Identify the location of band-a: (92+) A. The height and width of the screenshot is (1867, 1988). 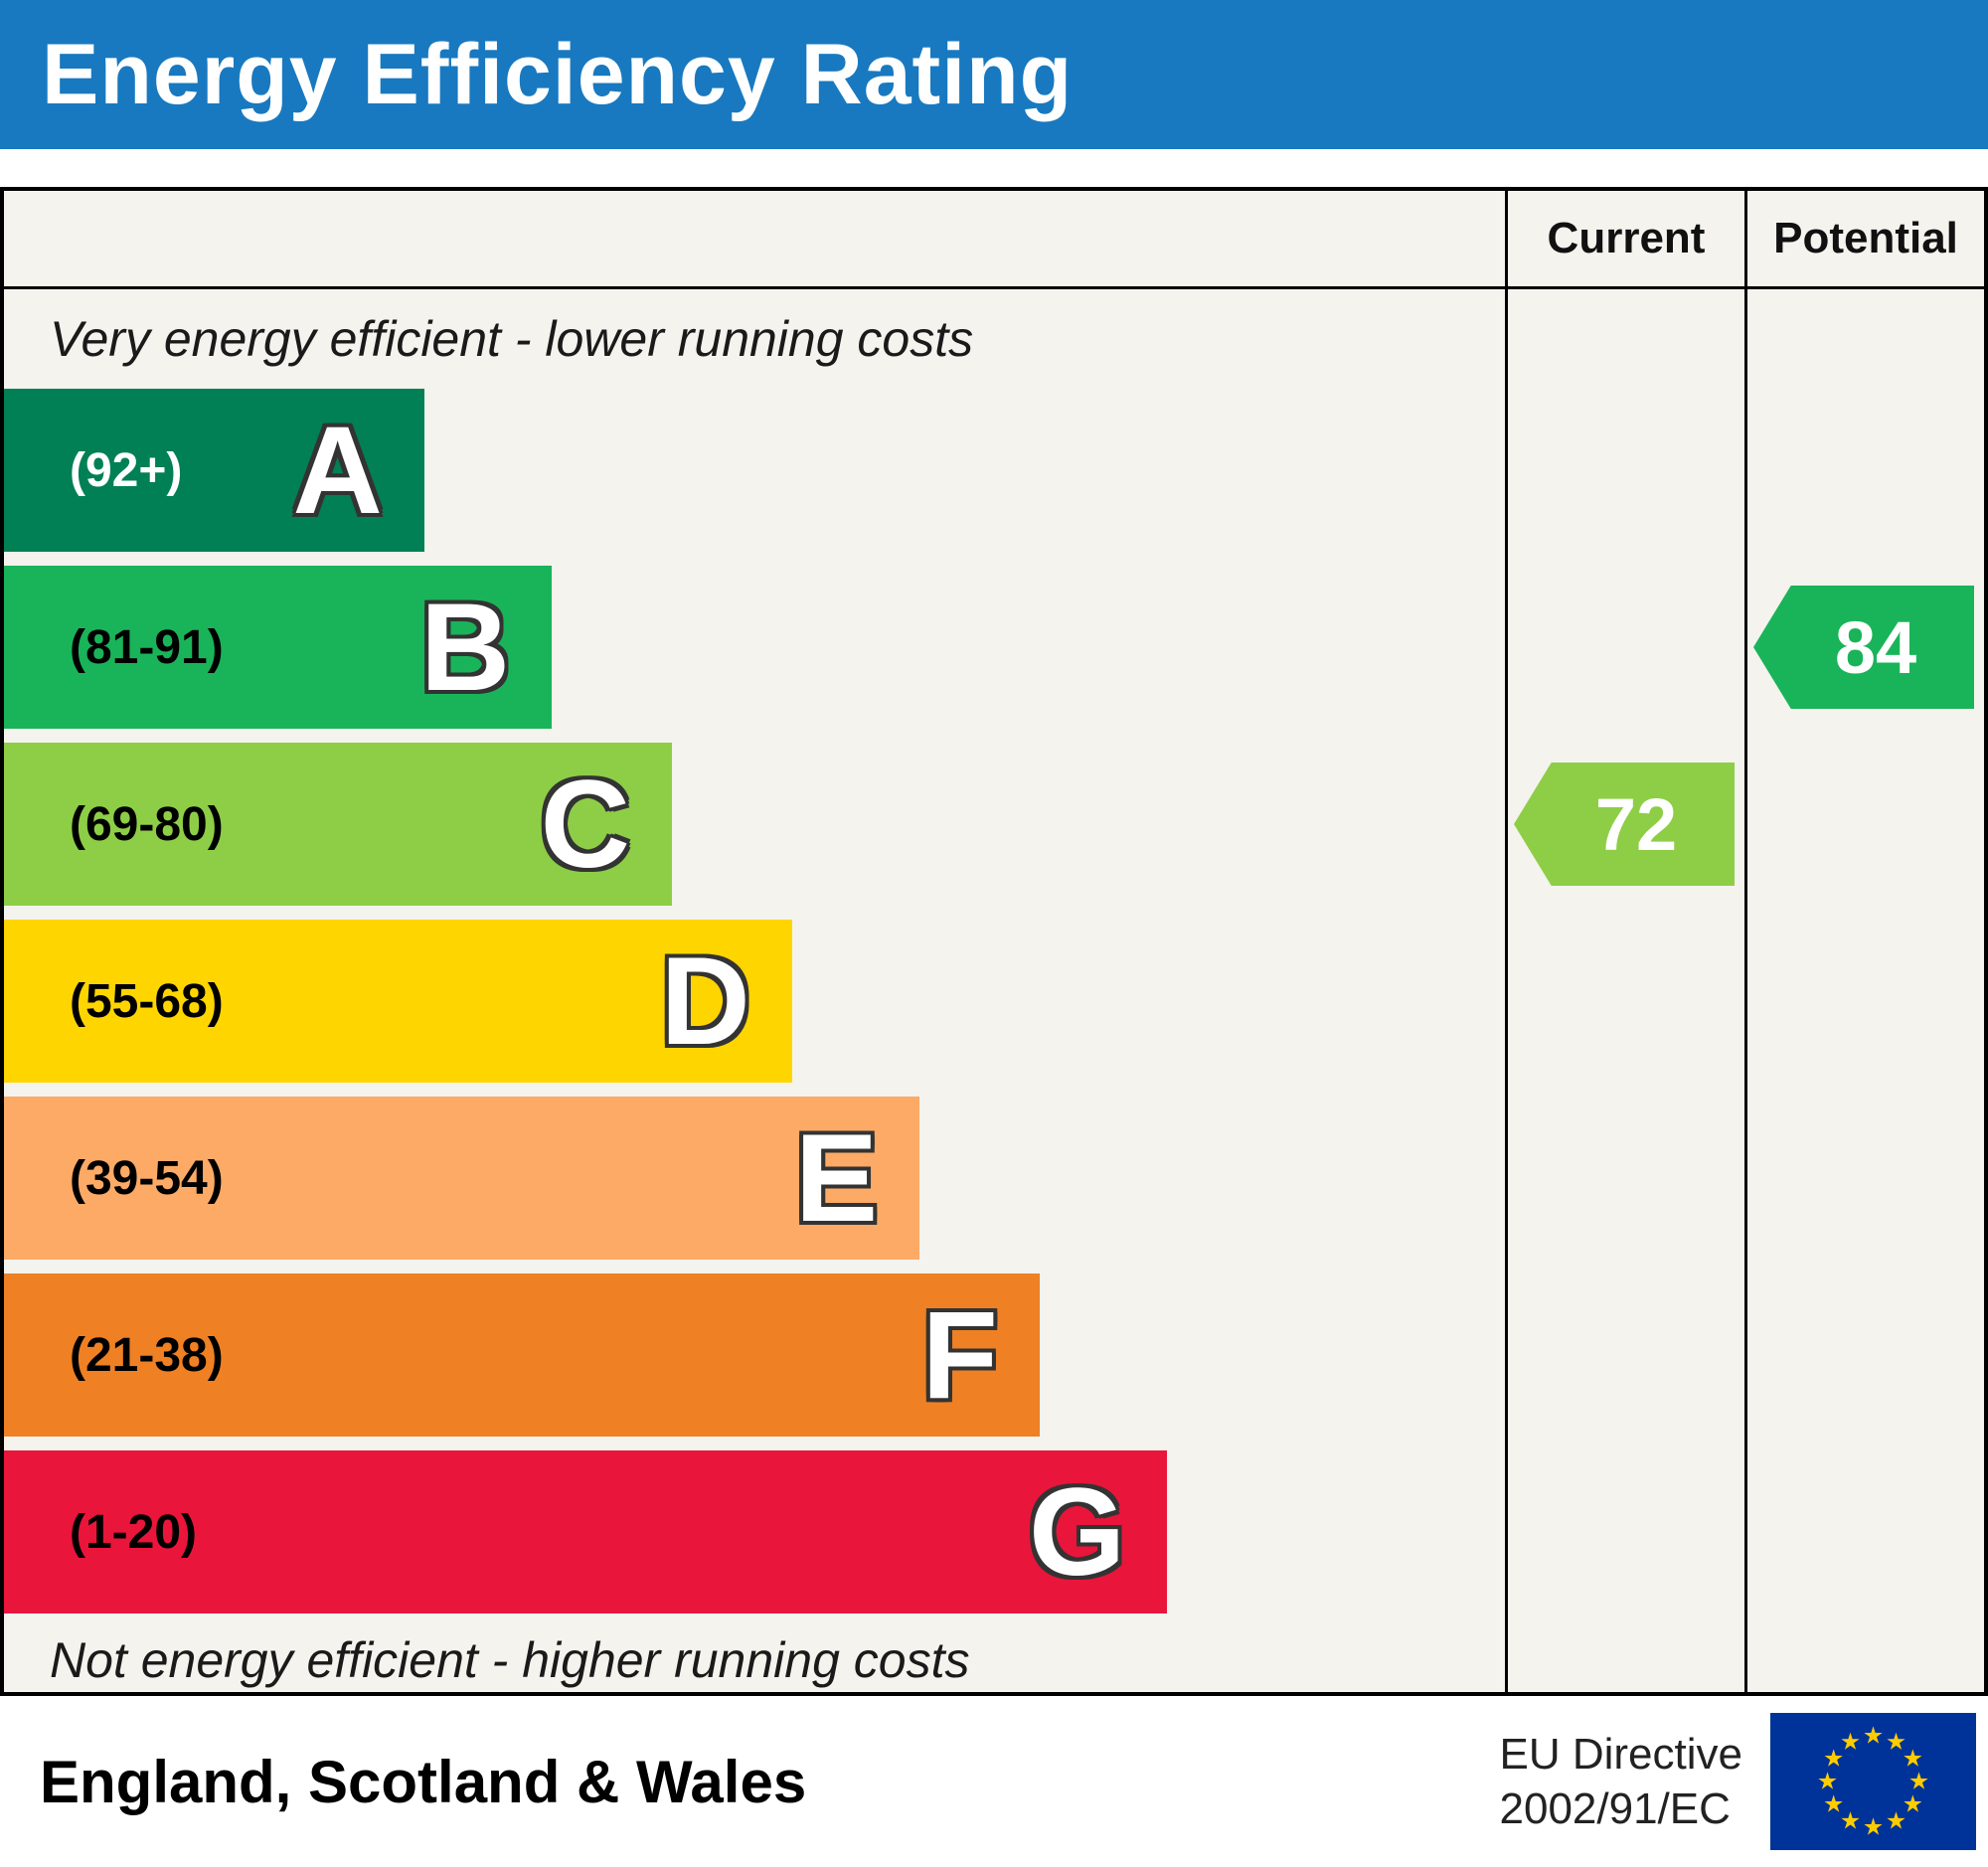
(214, 470).